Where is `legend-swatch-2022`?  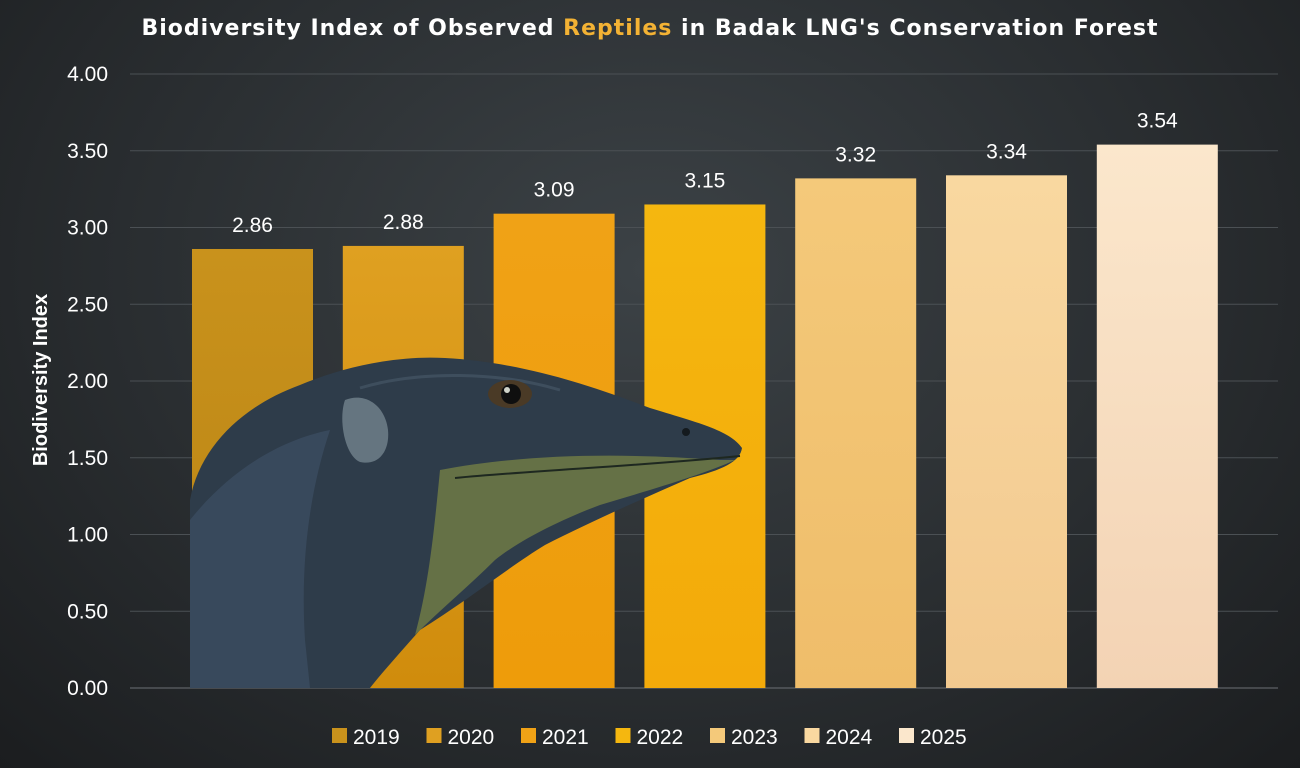
legend-swatch-2022 is located at coordinates (623, 735).